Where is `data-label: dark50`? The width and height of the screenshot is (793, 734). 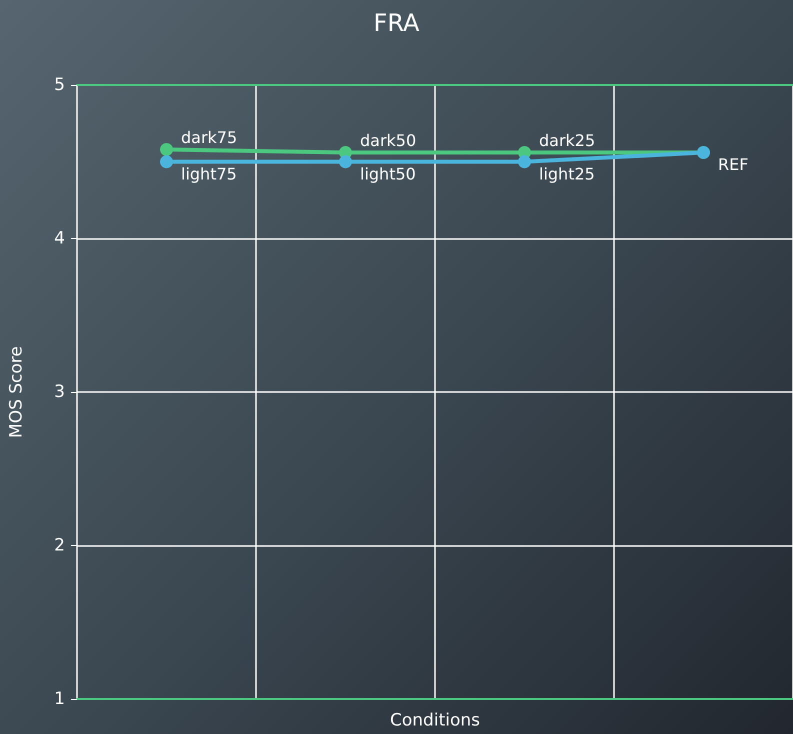 data-label: dark50 is located at coordinates (388, 140).